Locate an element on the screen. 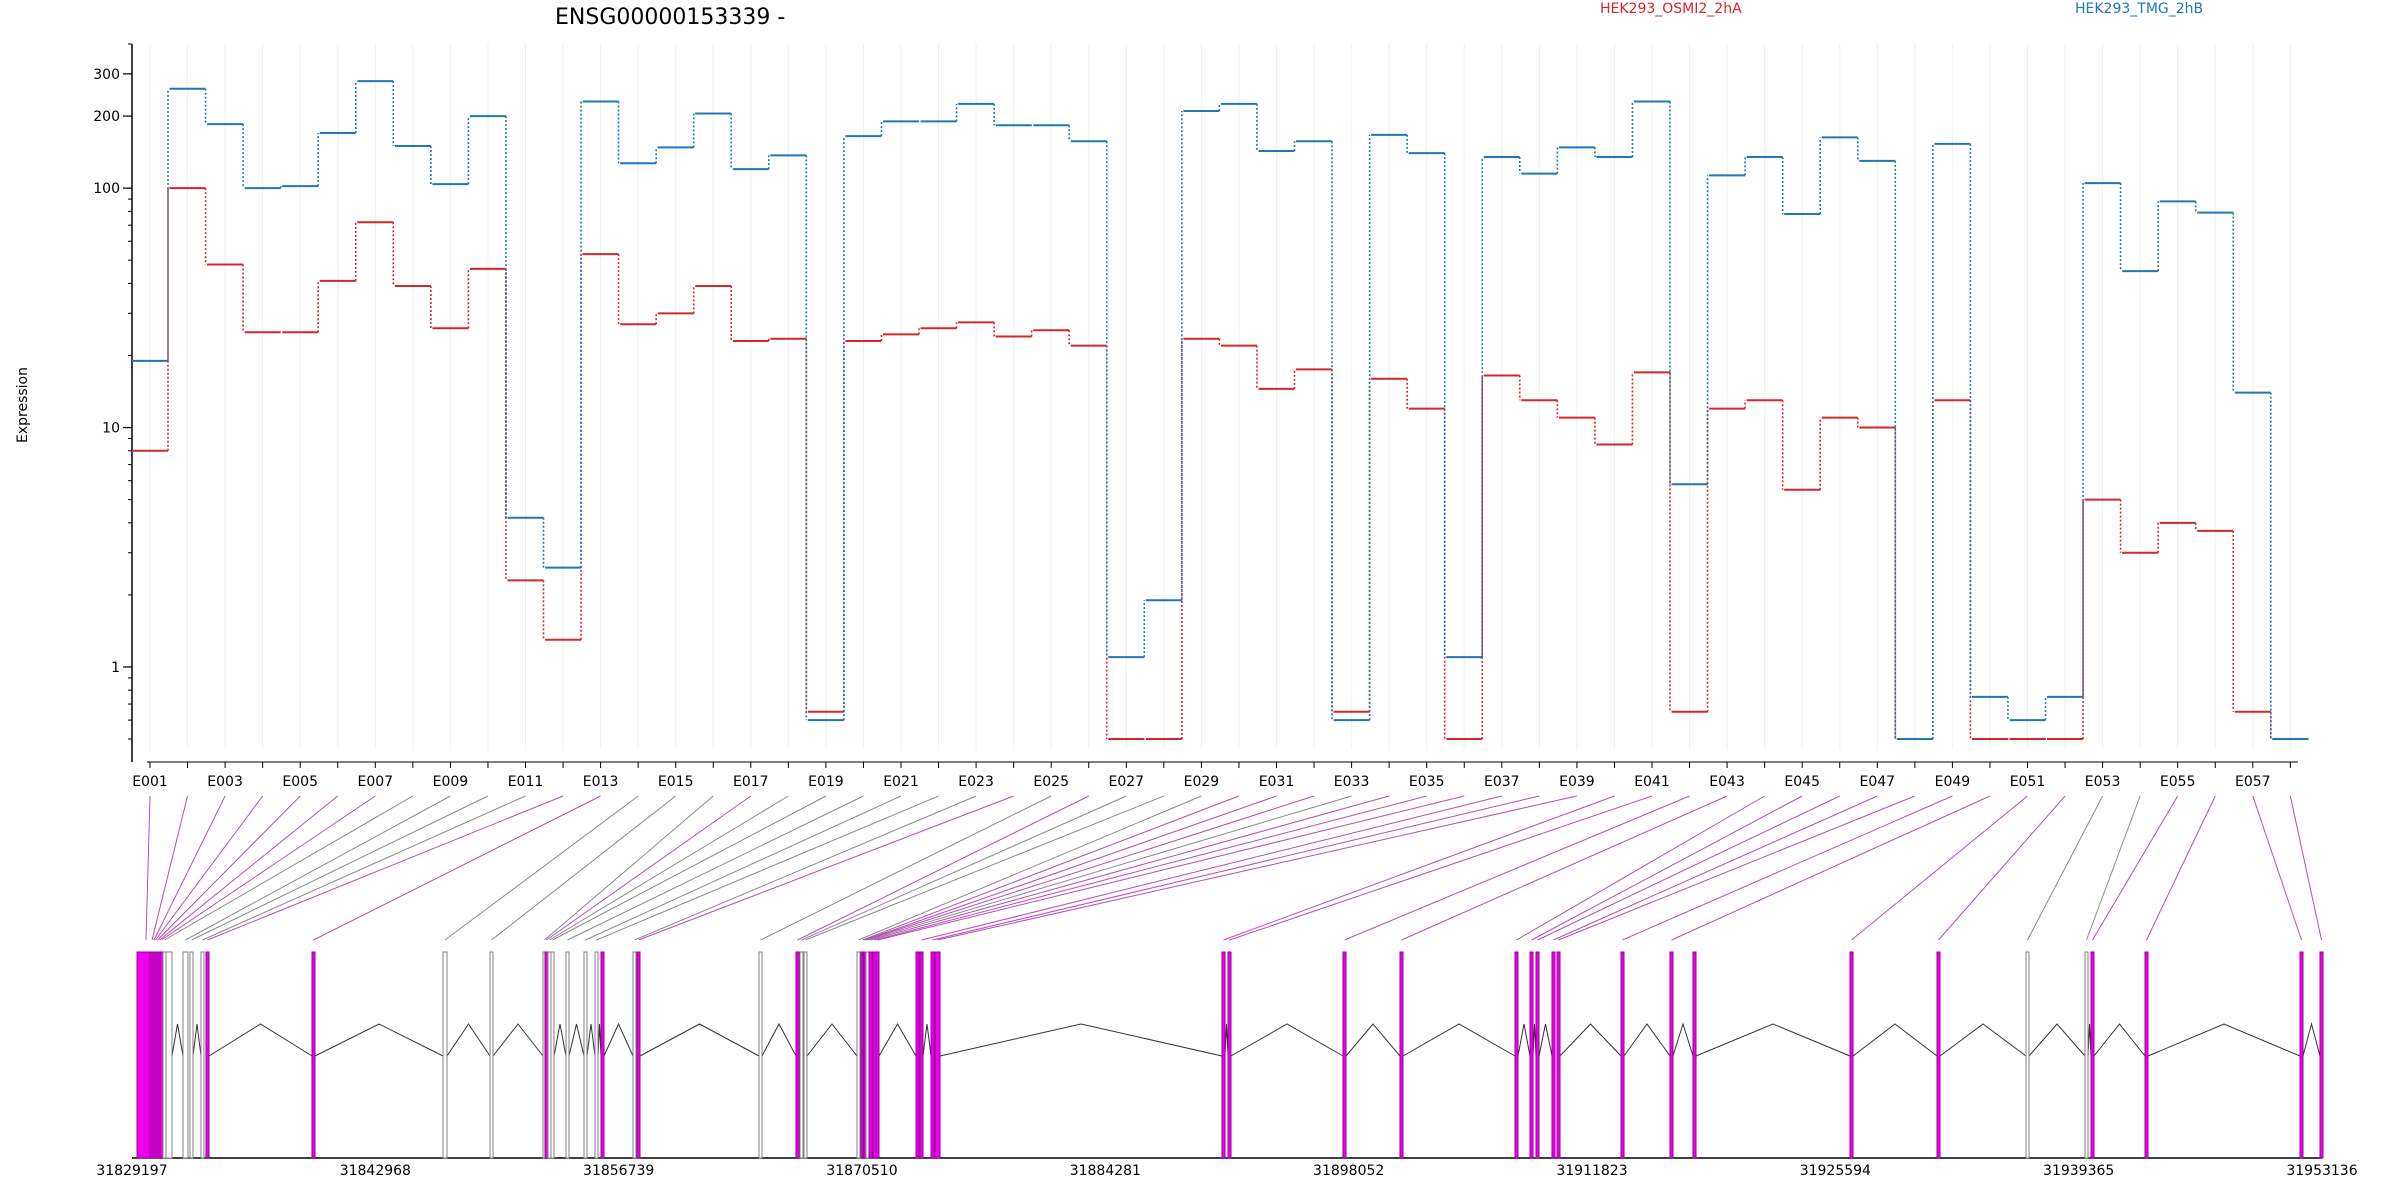  gene-coordinate-label: 31829197 is located at coordinates (131, 1171).